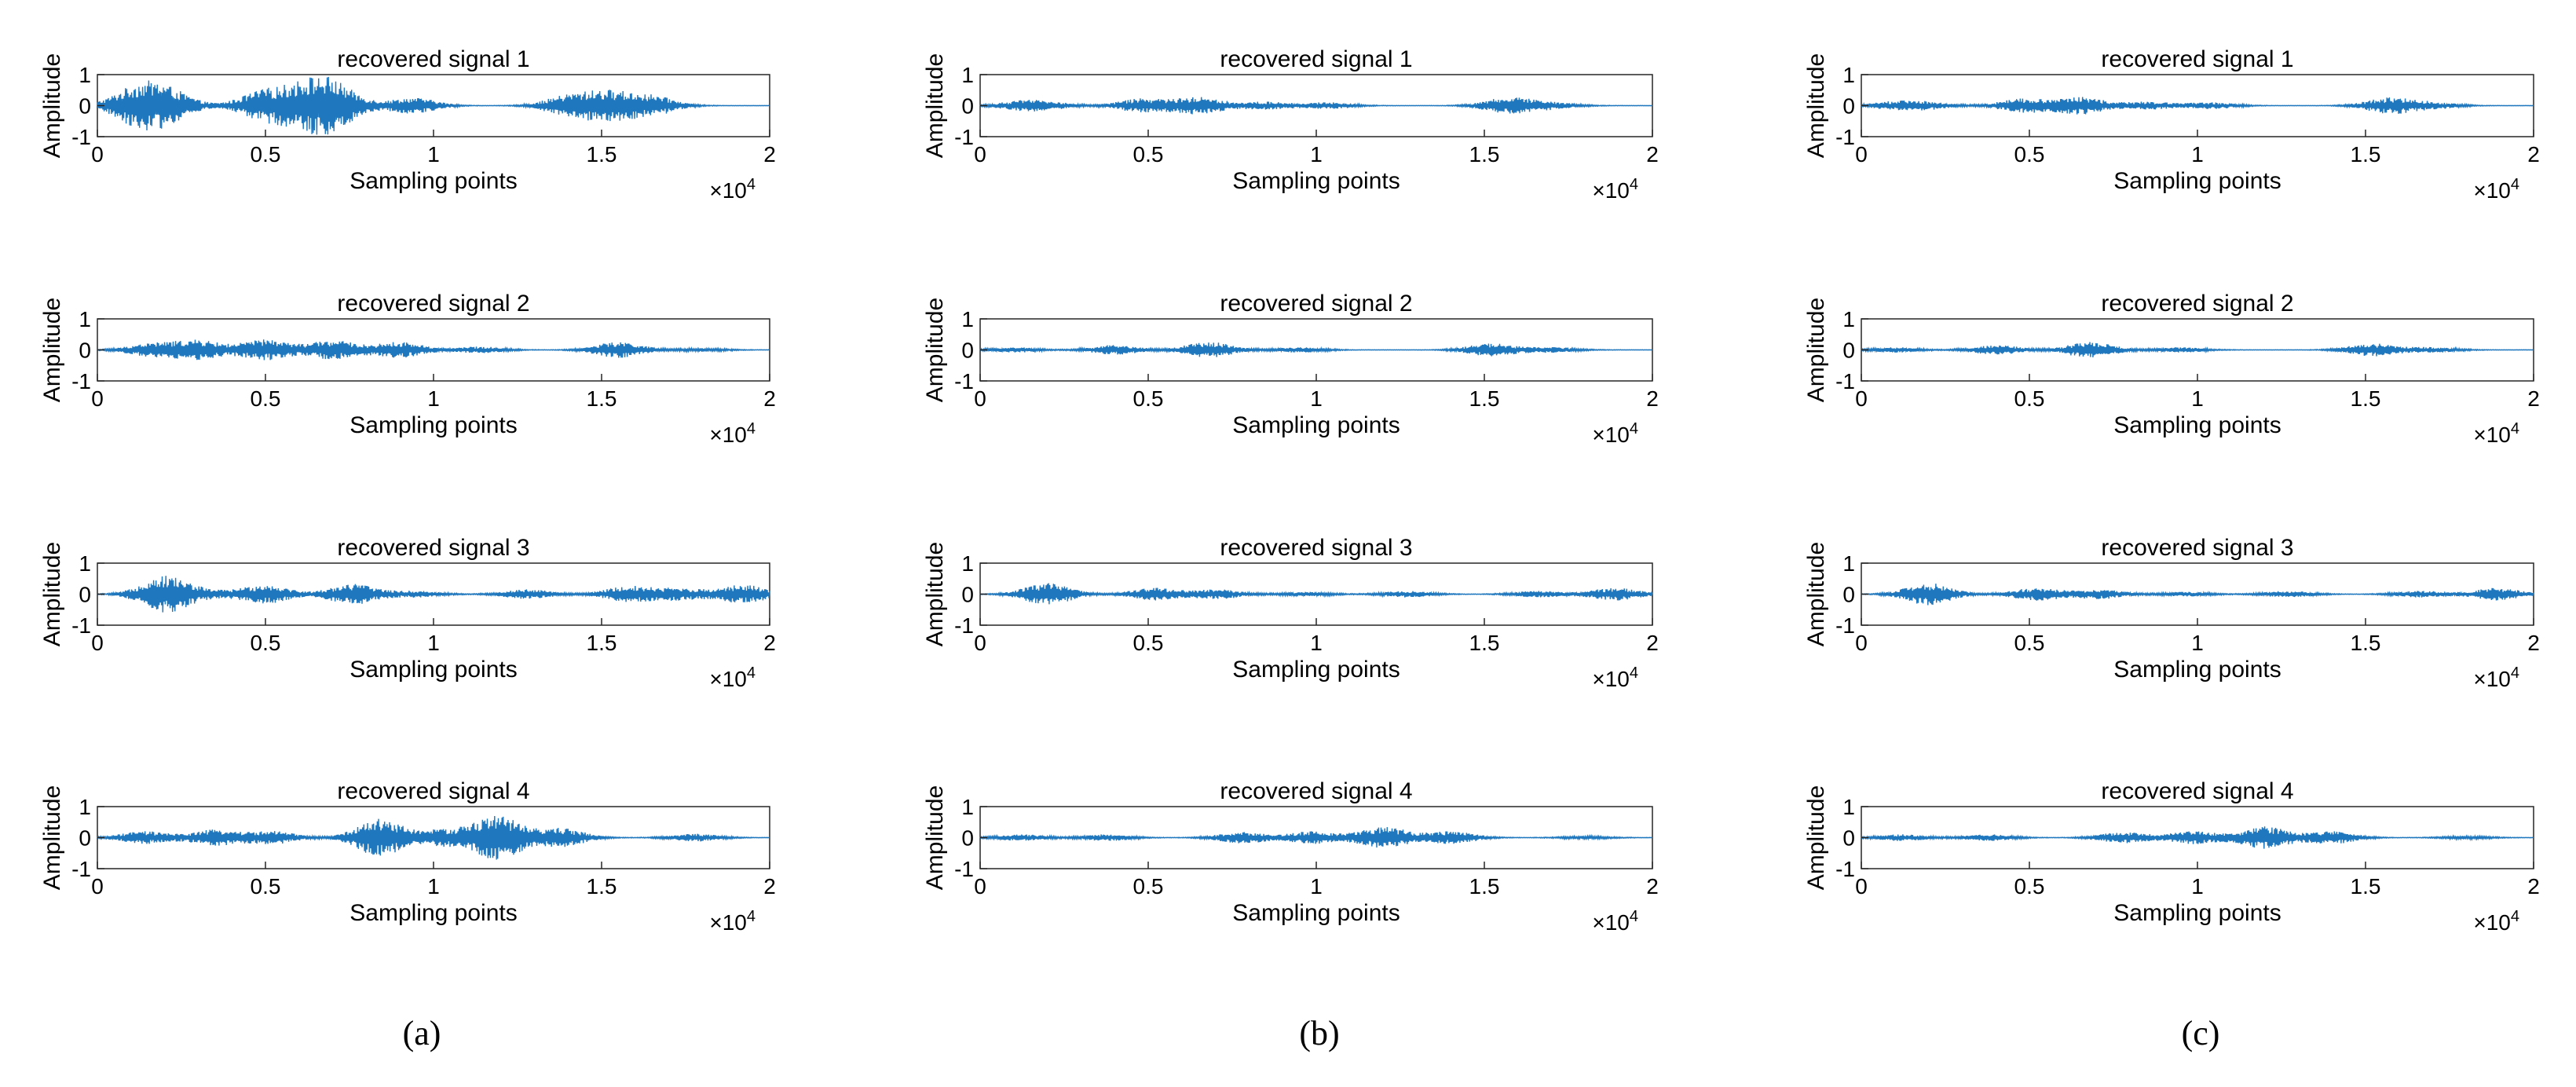 The height and width of the screenshot is (1087, 2576). Describe the element at coordinates (433, 304) in the screenshot. I see `subplot-title: recovered signal 2` at that location.